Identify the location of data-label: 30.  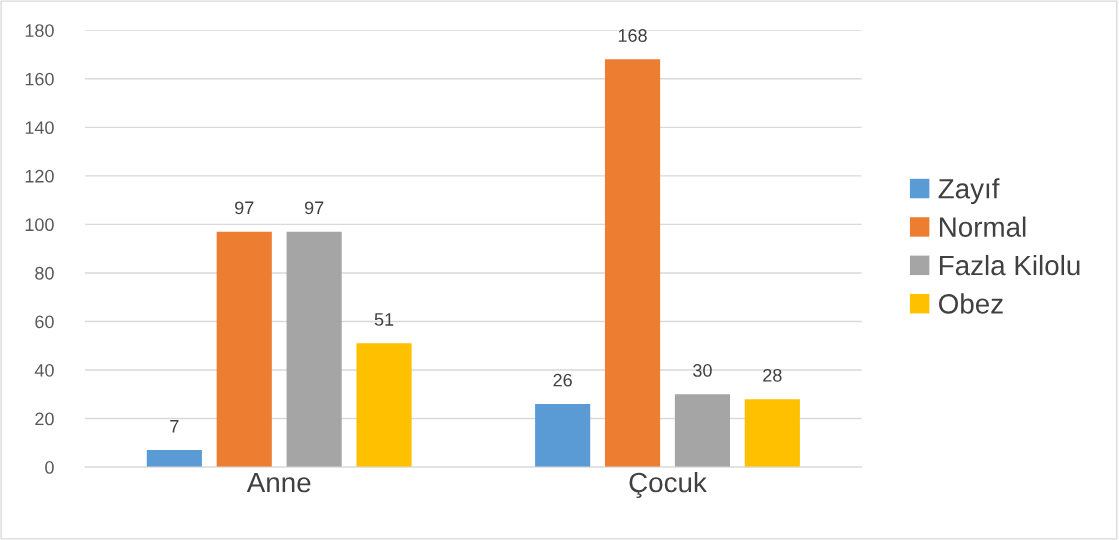
(702, 370).